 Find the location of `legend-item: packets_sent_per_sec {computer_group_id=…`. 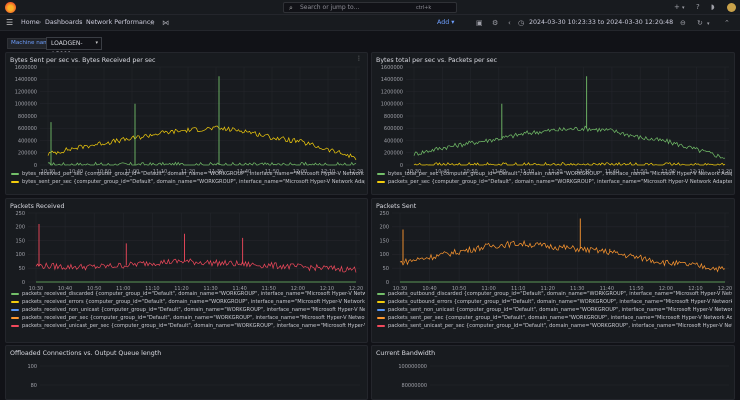

legend-item: packets_sent_per_sec {computer_group_id=… is located at coordinates (554, 318).